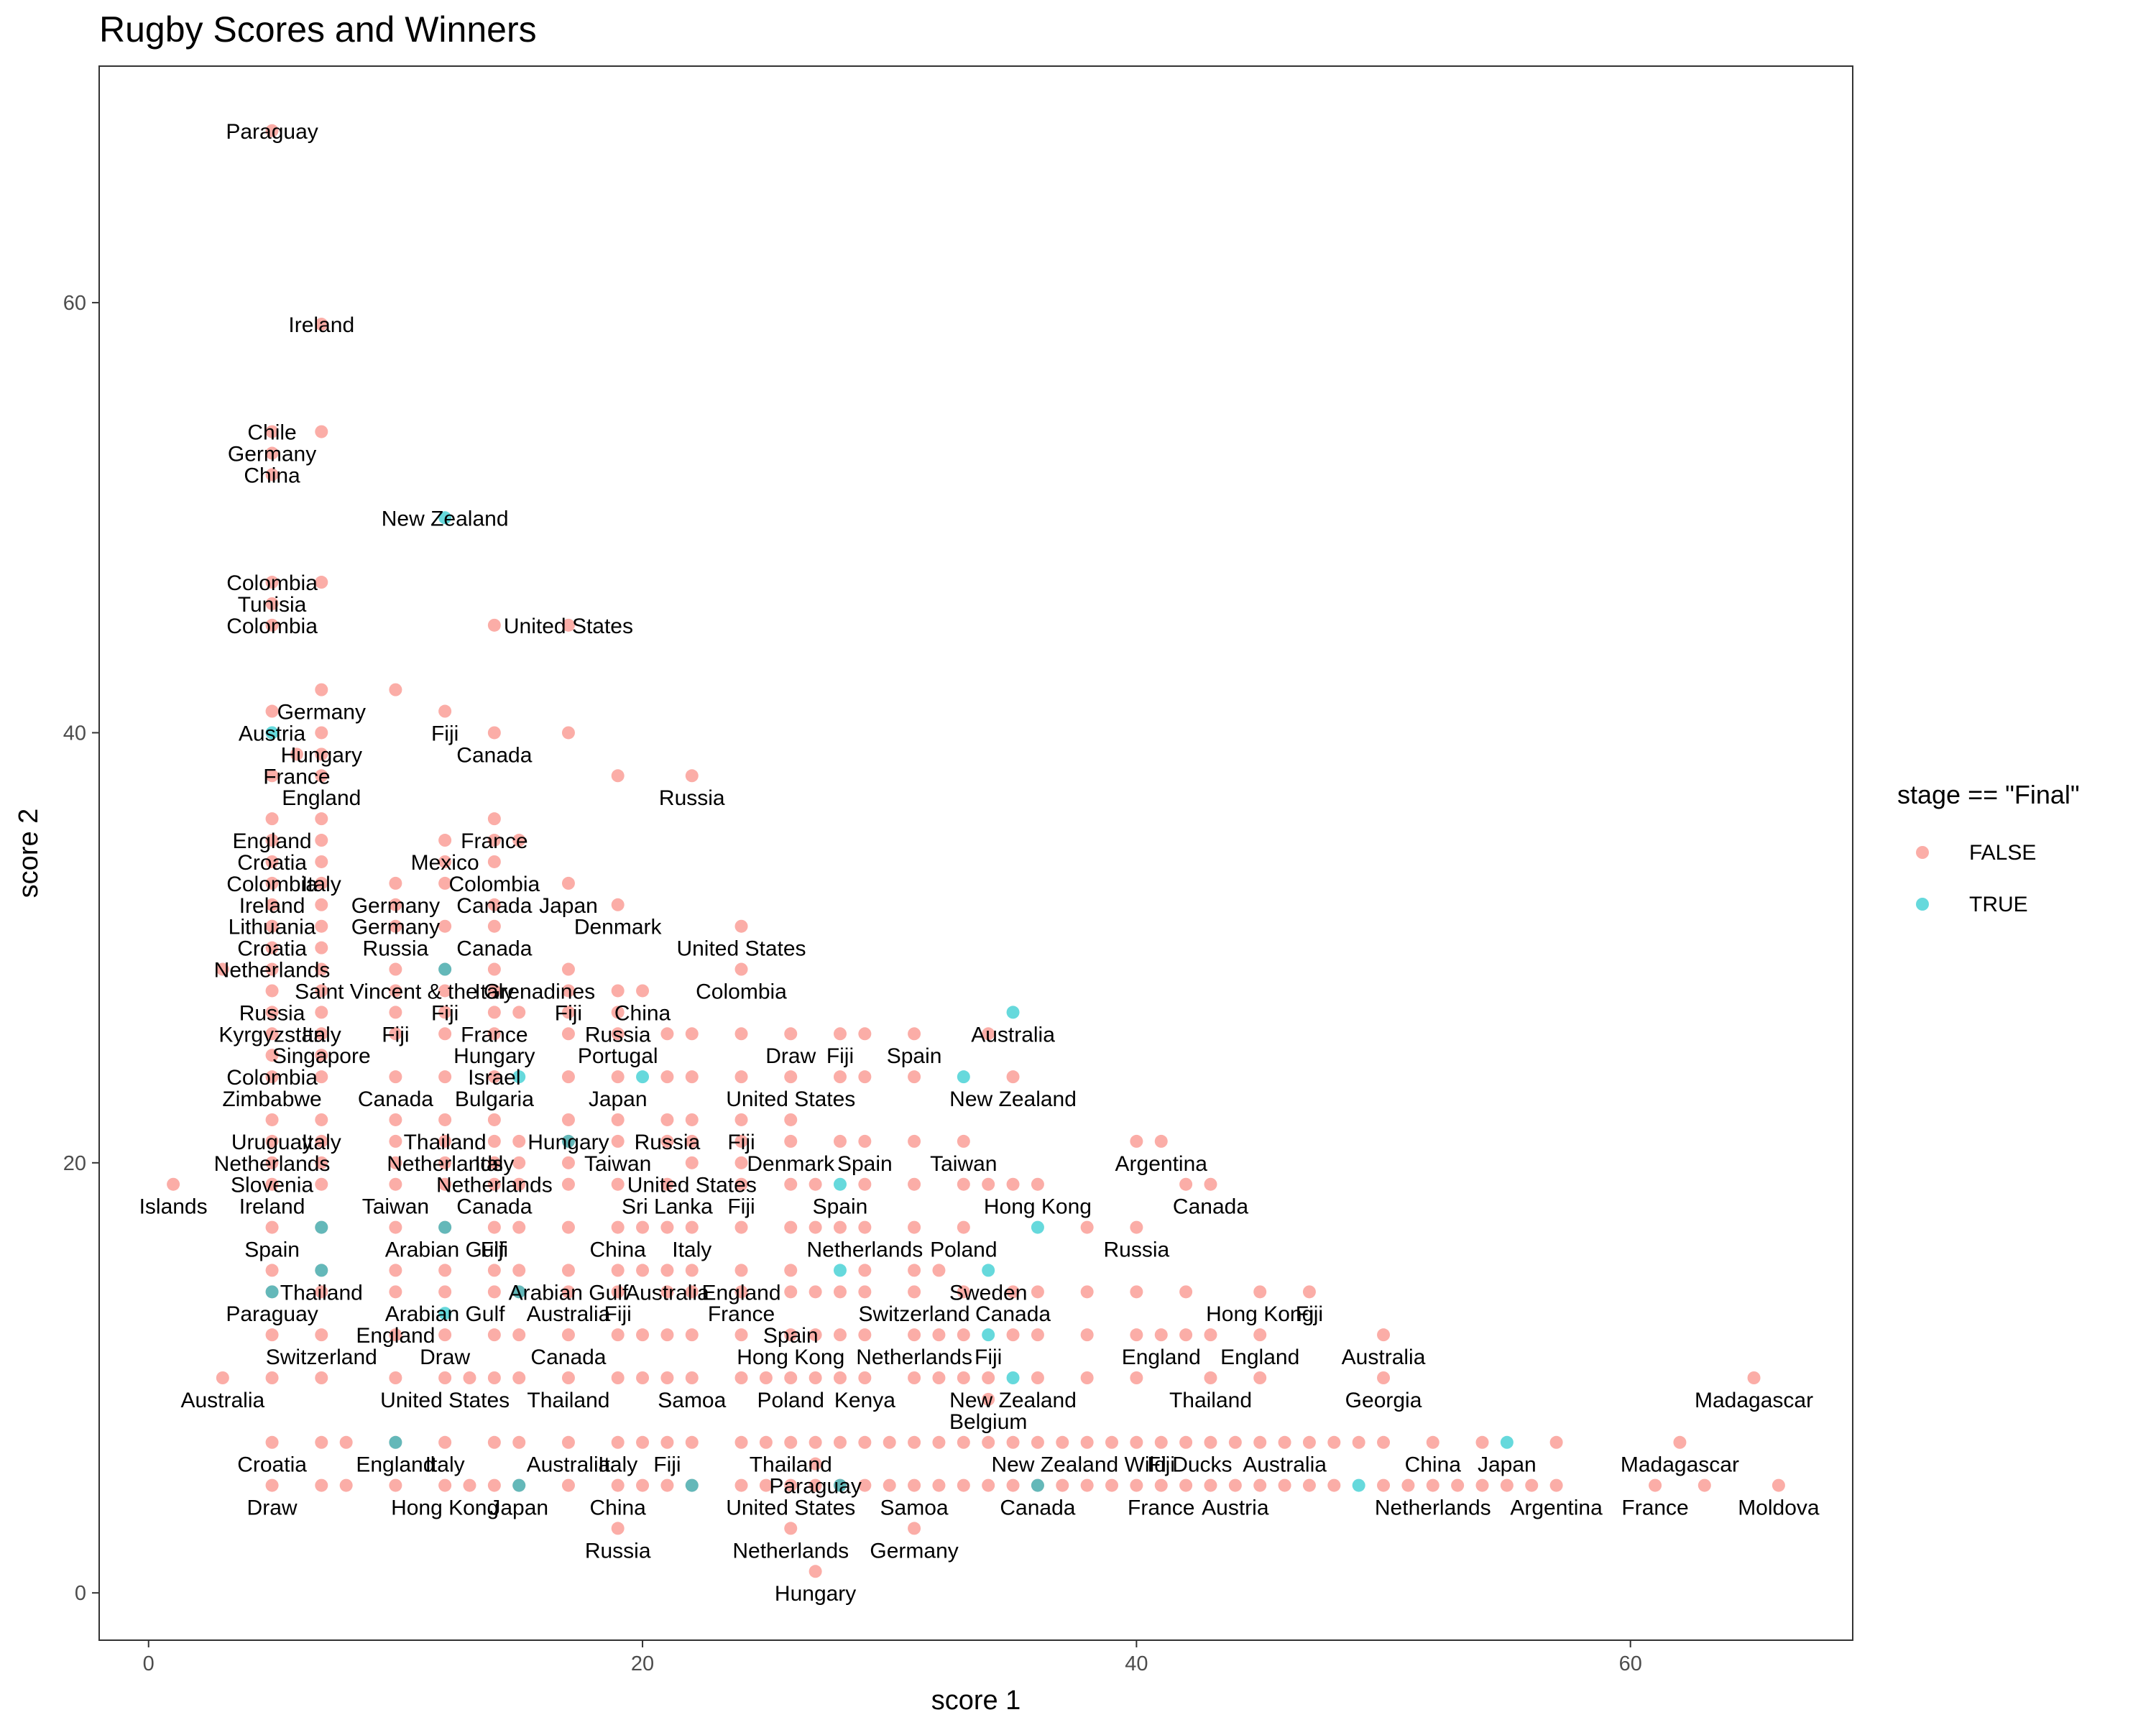 The height and width of the screenshot is (1725, 2156). I want to click on point-label: Taiwan, so click(964, 1164).